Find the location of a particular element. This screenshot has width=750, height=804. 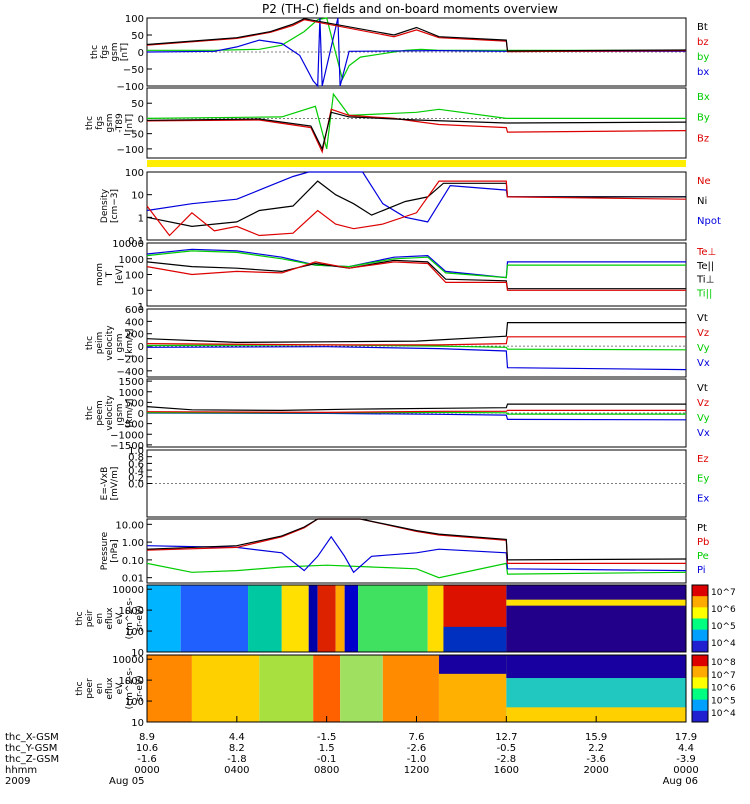

y-tick-label: 0.2 is located at coordinates (136, 478).